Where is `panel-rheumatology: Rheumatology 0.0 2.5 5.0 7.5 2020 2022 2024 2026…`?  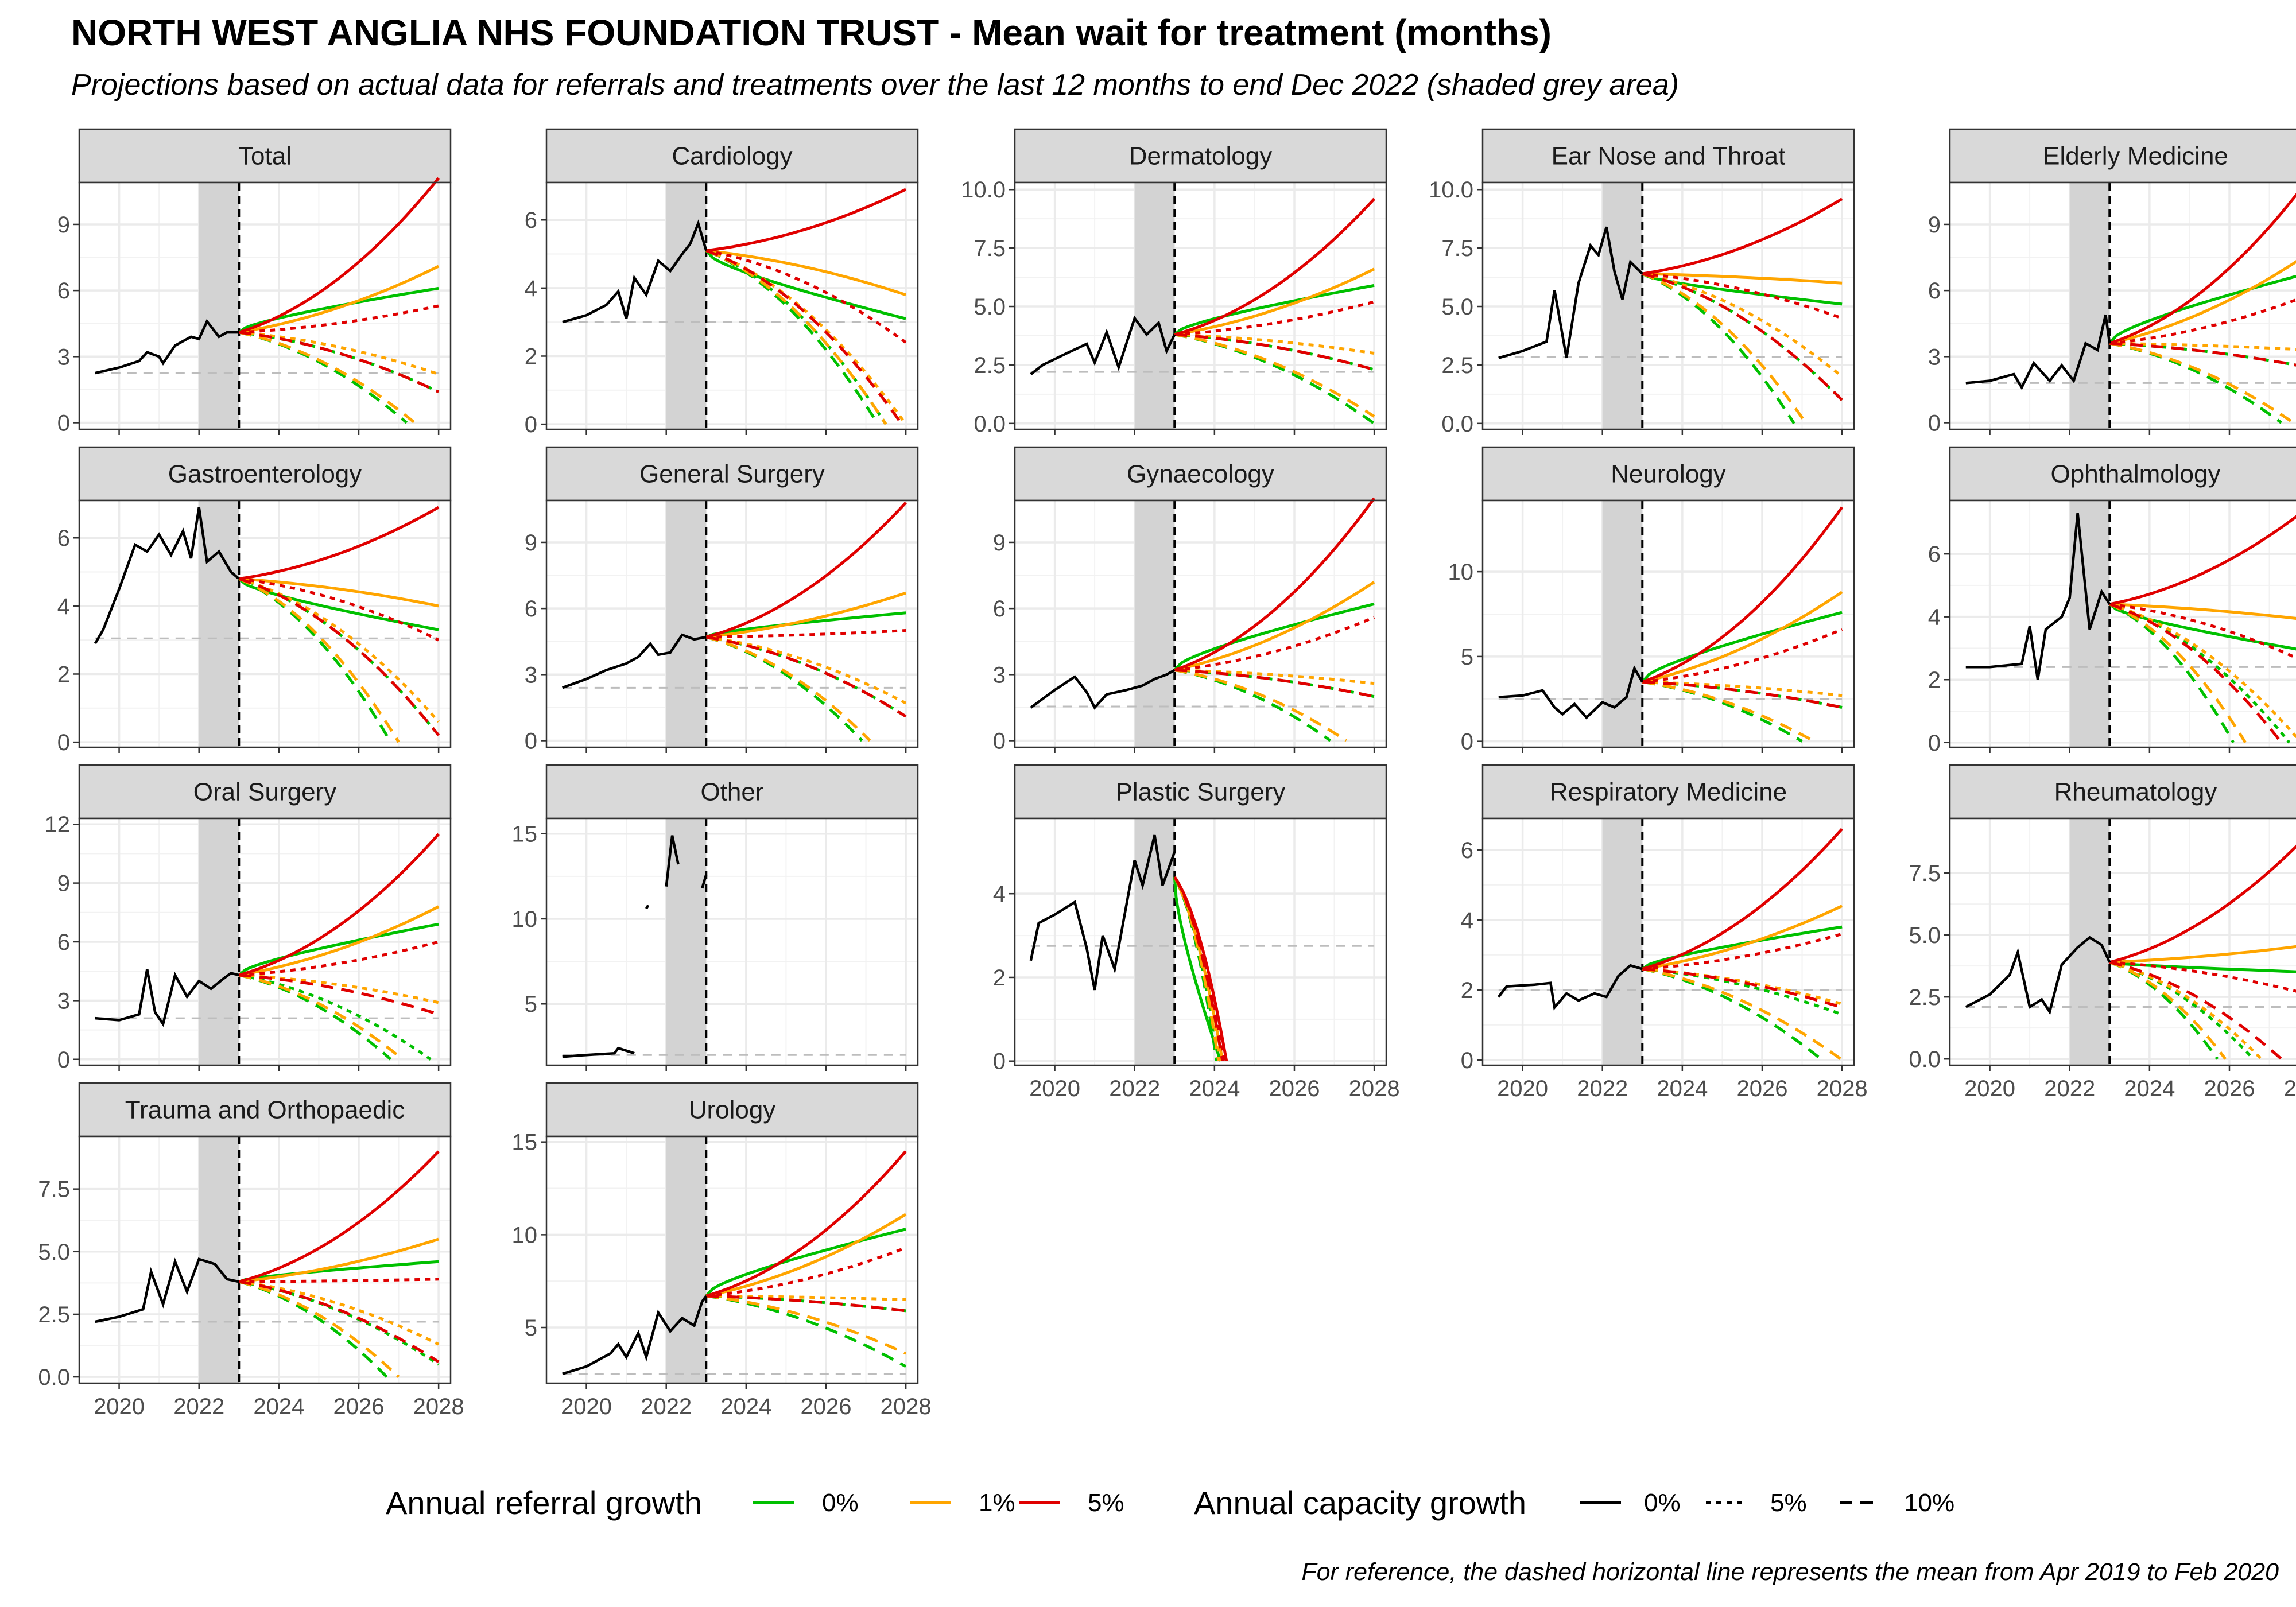 panel-rheumatology: Rheumatology 0.0 2.5 5.0 7.5 2020 2022 2024 2026… is located at coordinates (2102, 932).